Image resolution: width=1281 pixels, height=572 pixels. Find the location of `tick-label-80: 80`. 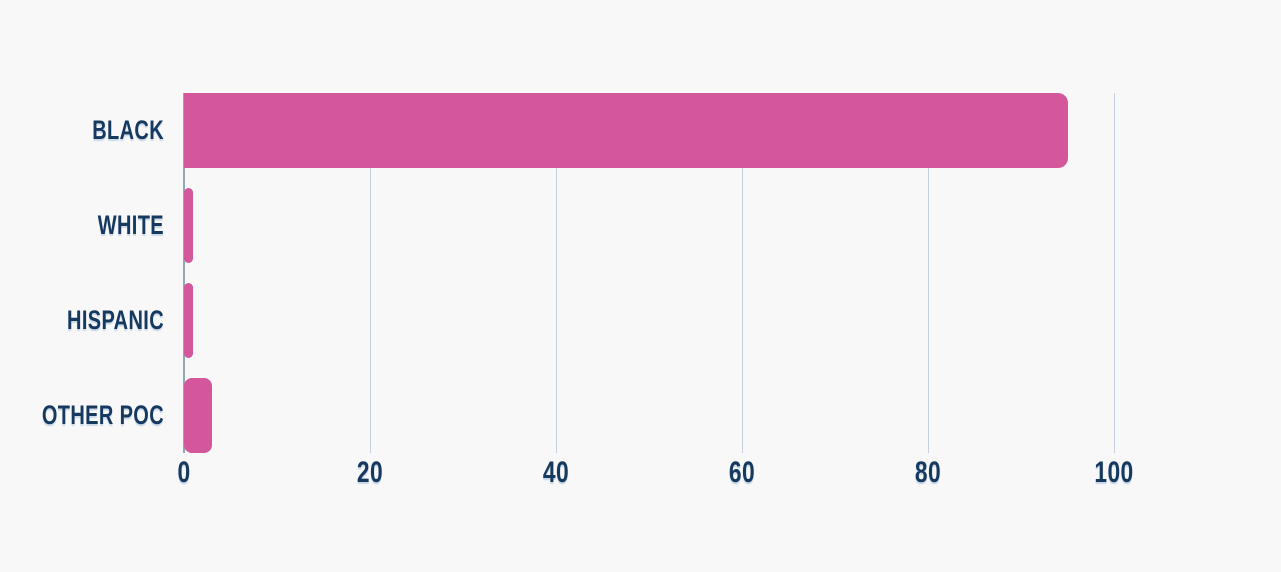

tick-label-80: 80 is located at coordinates (928, 472).